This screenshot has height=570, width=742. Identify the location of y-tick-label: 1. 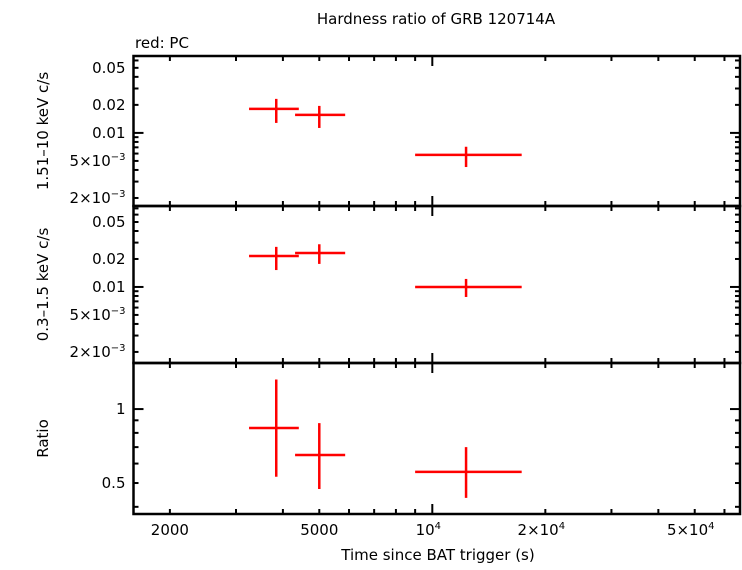
(121, 409).